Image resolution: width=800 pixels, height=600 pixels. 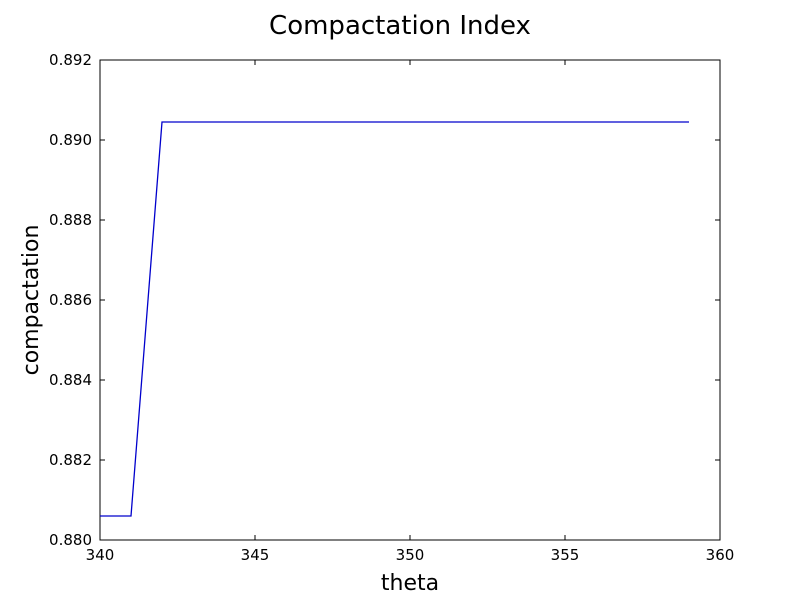 I want to click on y-tick-label: 0.884, so click(x=70, y=380).